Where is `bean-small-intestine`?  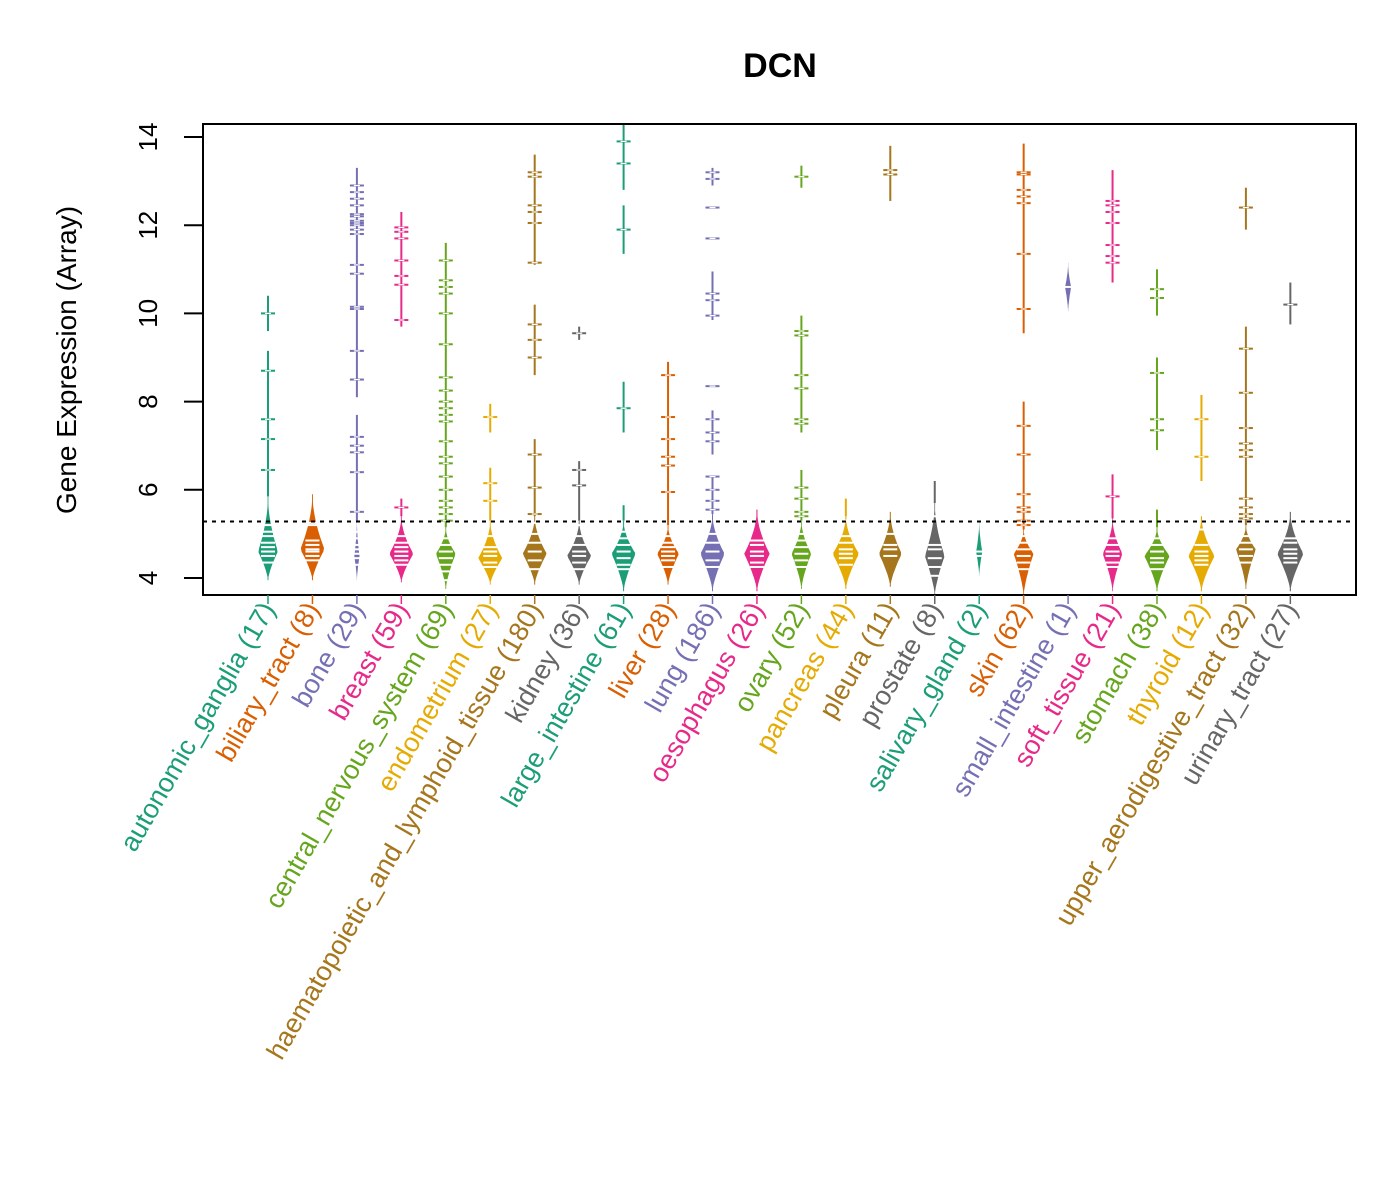
bean-small-intestine is located at coordinates (1068, 287).